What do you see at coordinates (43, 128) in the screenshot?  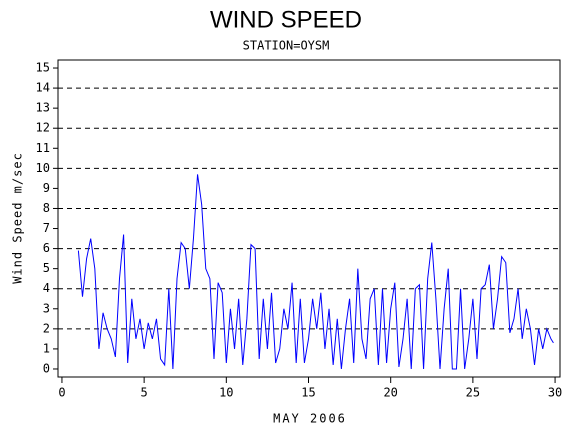 I see `y-tick-label: 12` at bounding box center [43, 128].